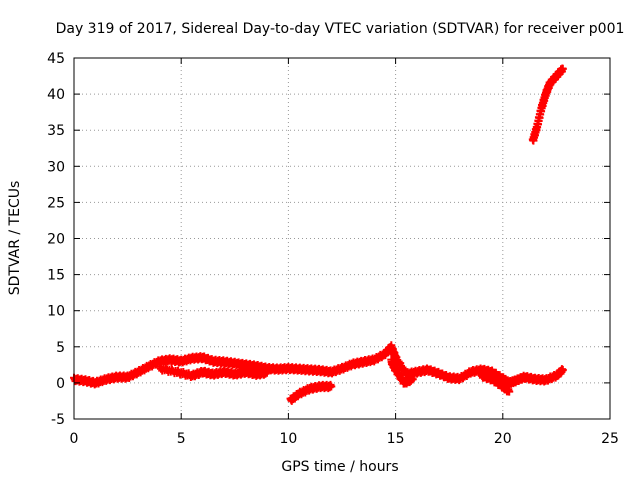  I want to click on y-tick-label: 45, so click(56, 59).